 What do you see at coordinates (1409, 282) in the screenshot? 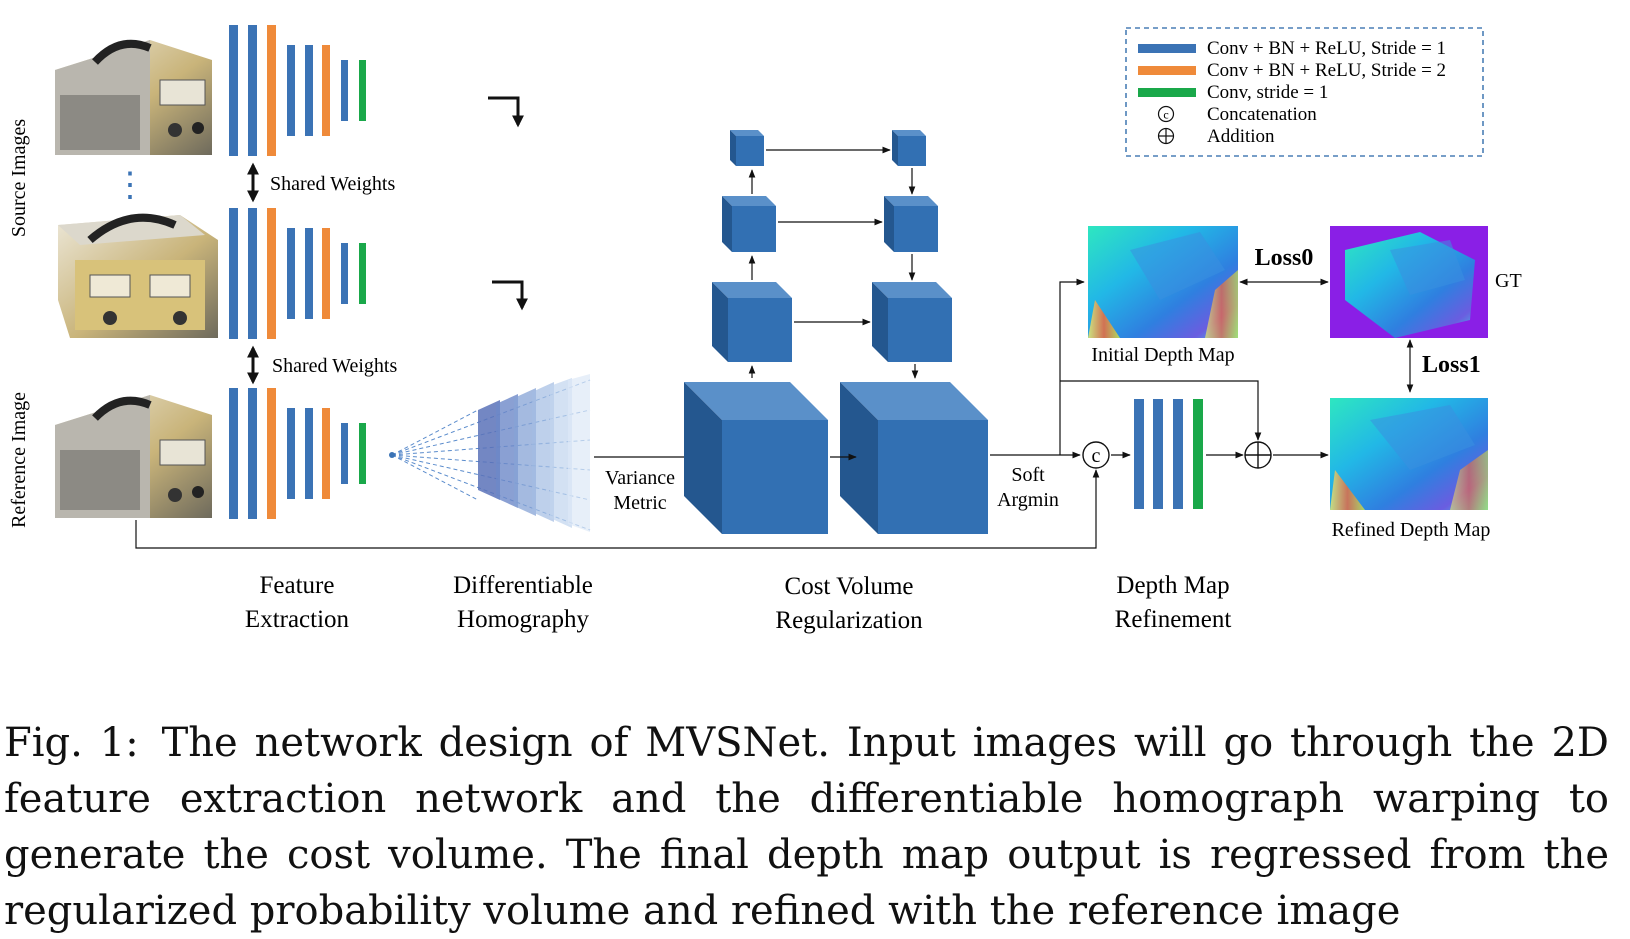
I see `ground-truth-depth-map` at bounding box center [1409, 282].